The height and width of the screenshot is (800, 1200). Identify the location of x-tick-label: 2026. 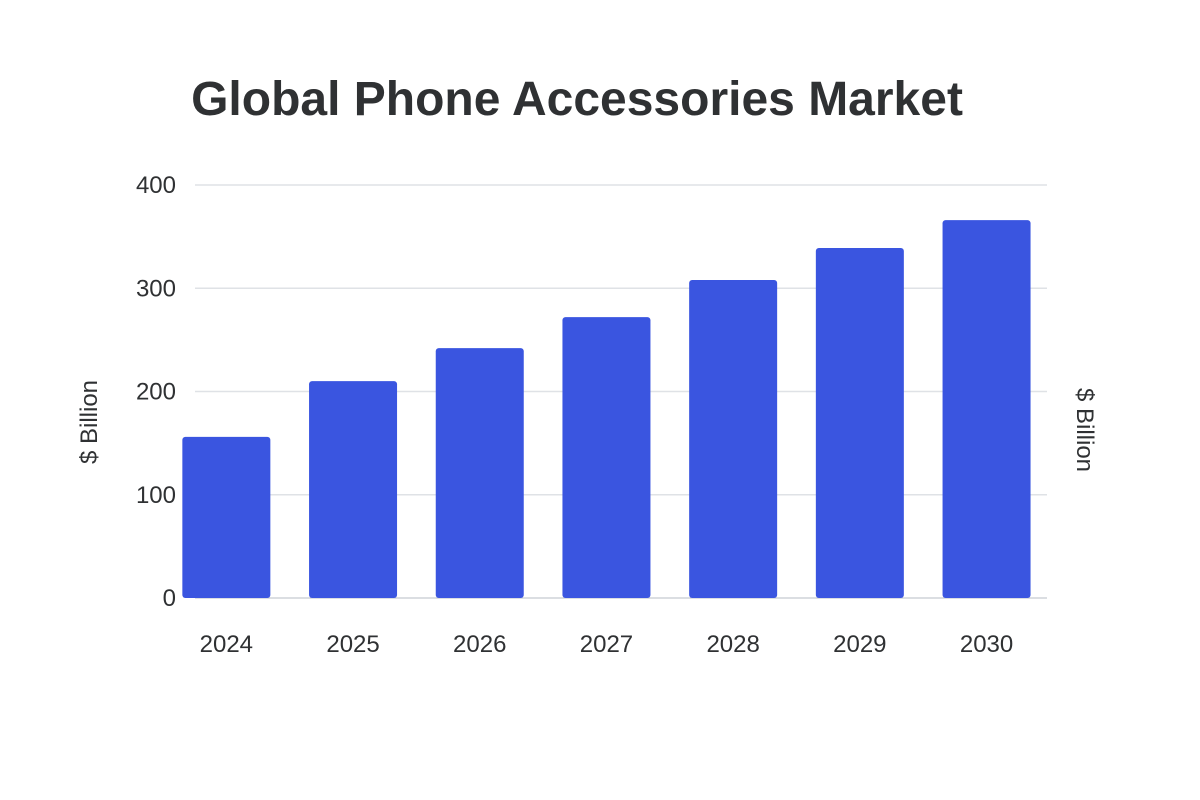
(479, 644).